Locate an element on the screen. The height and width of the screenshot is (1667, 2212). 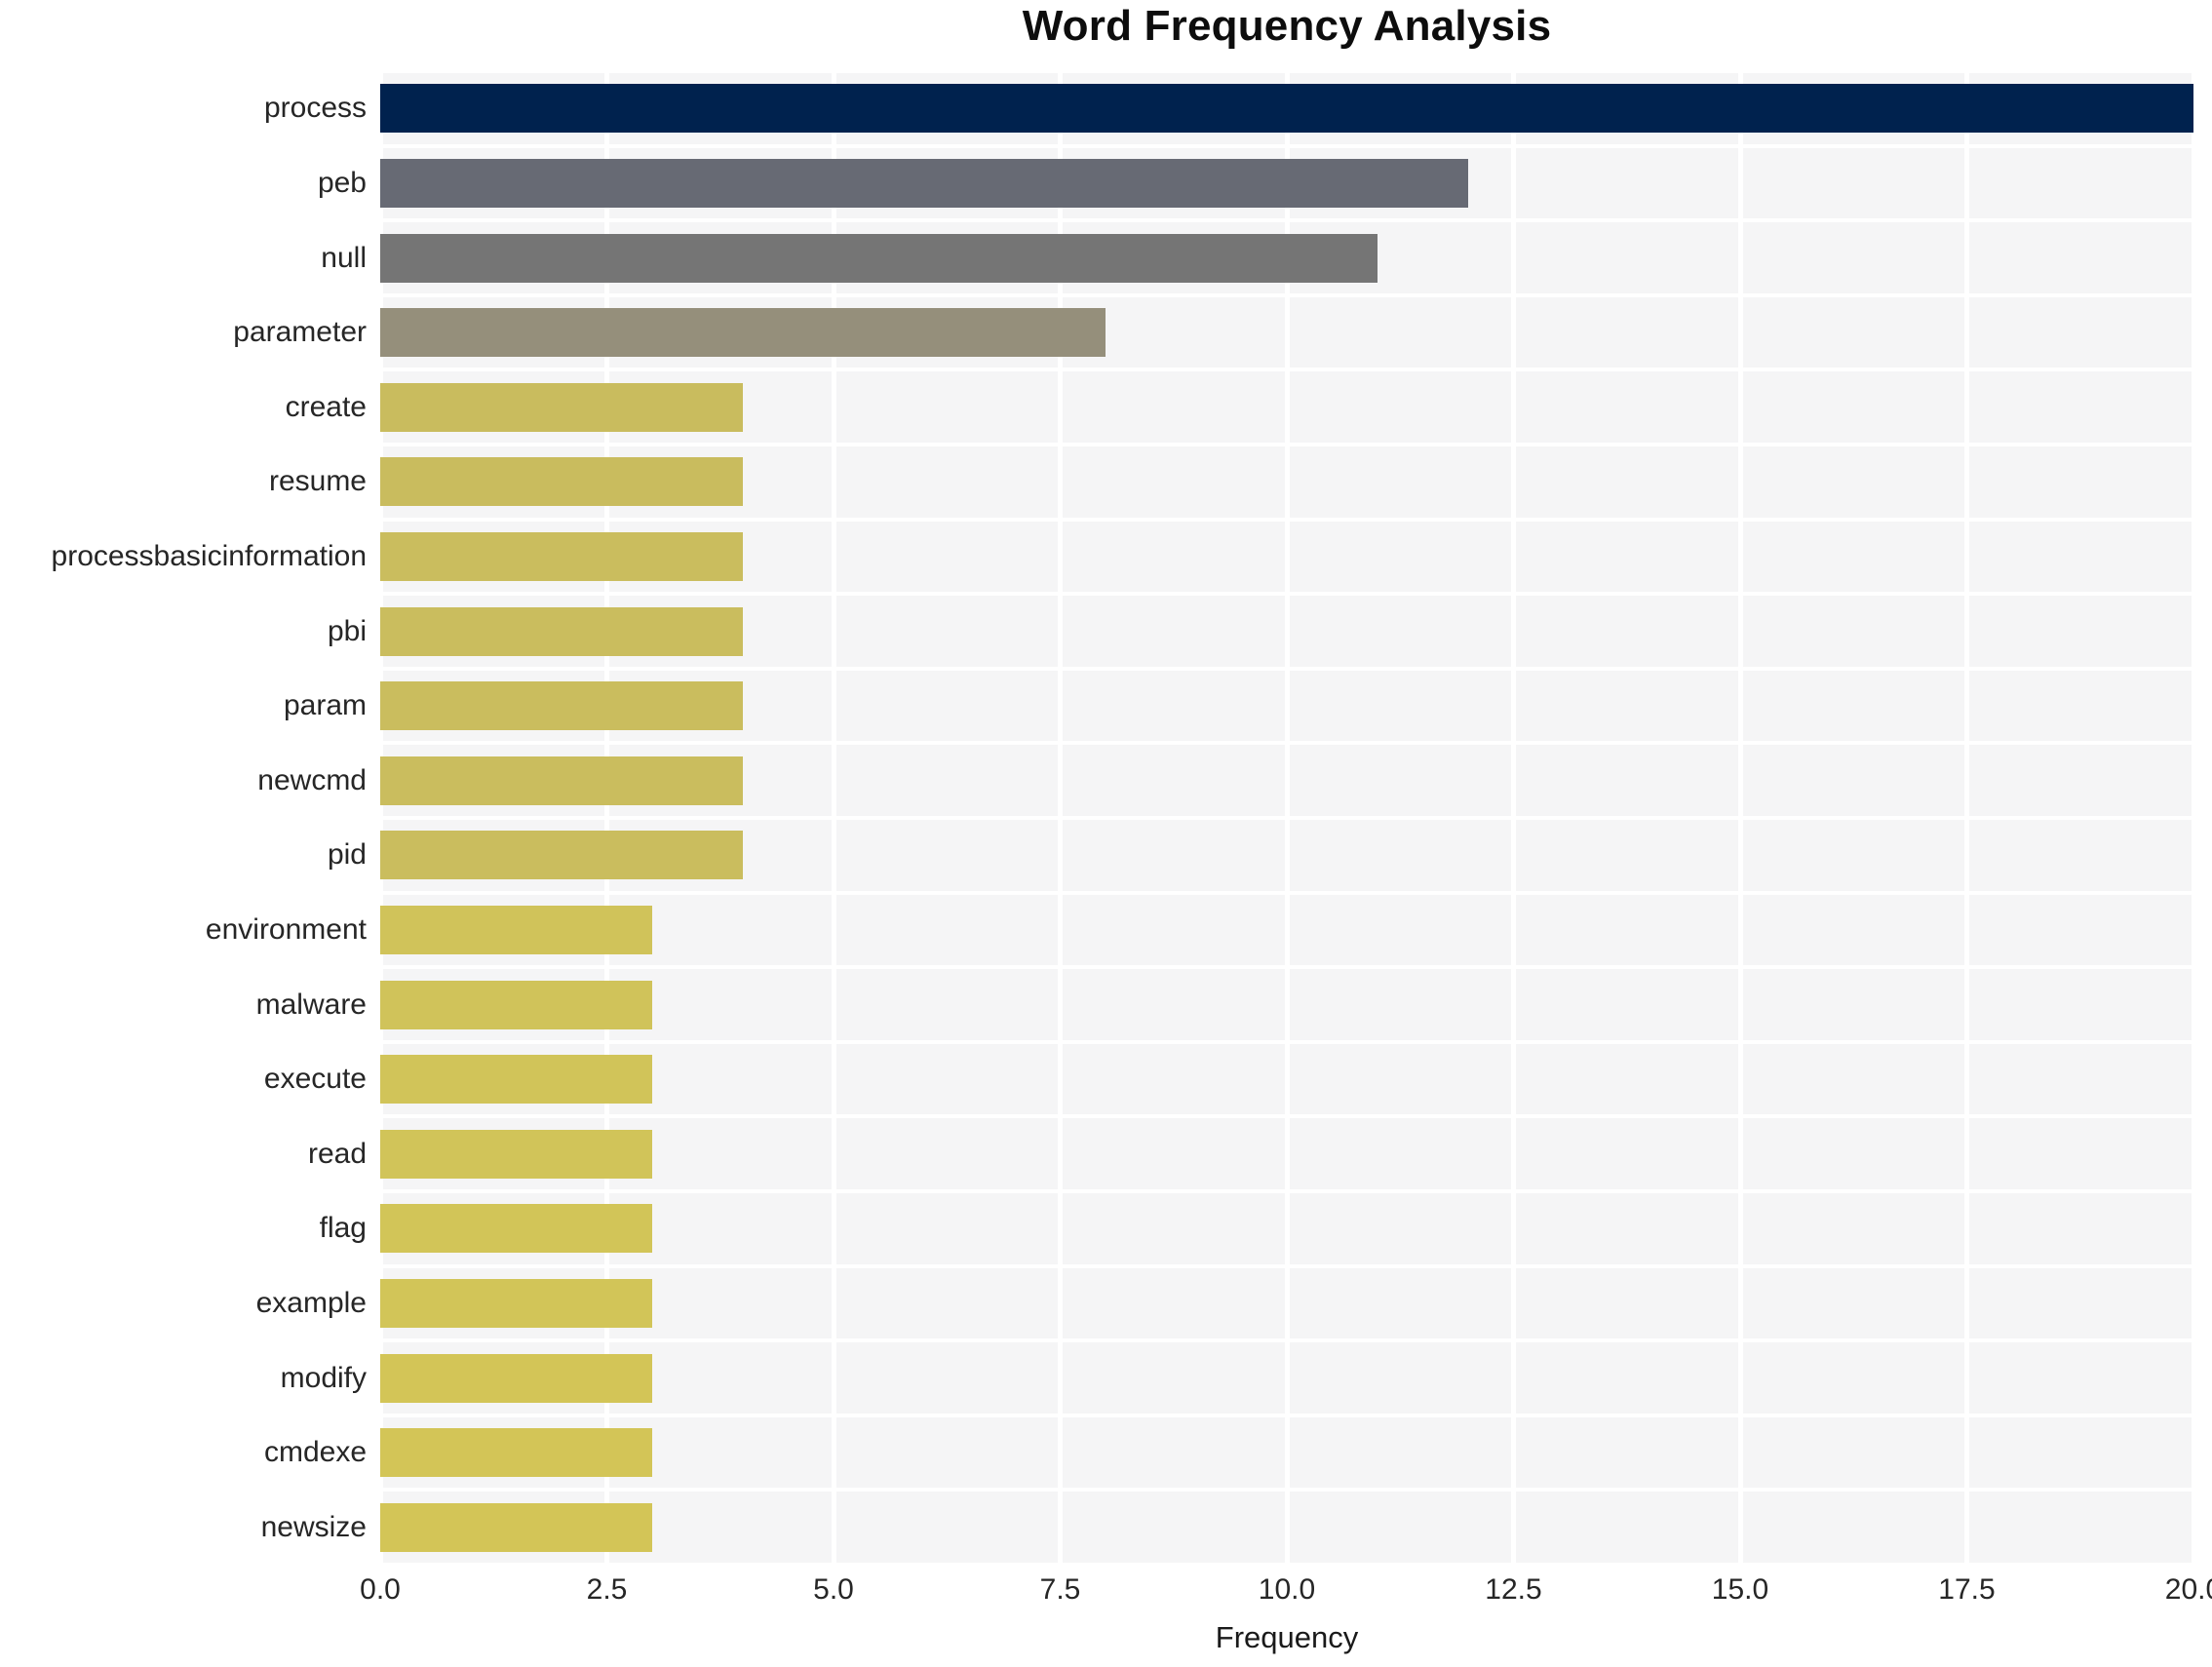
x-axis-label: Frequency is located at coordinates (1287, 1637).